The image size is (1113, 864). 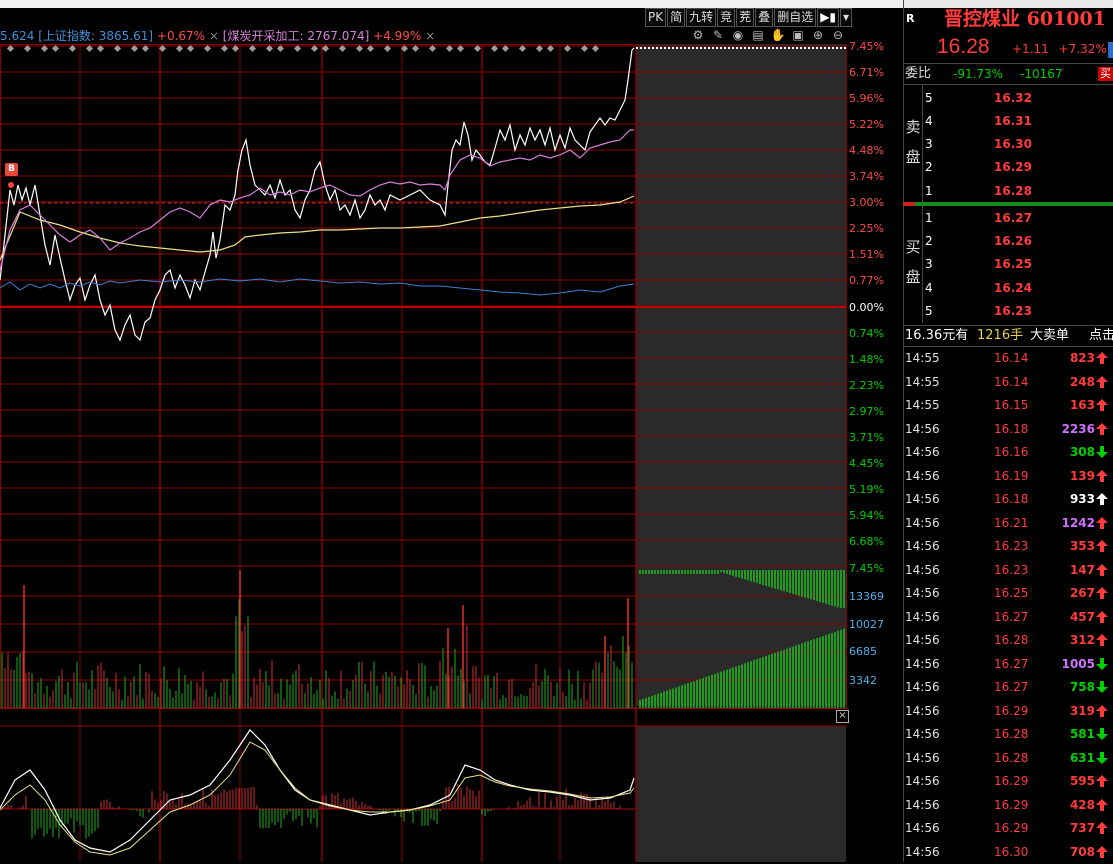 I want to click on ask-row: 1 16.28, so click(x=1008, y=191).